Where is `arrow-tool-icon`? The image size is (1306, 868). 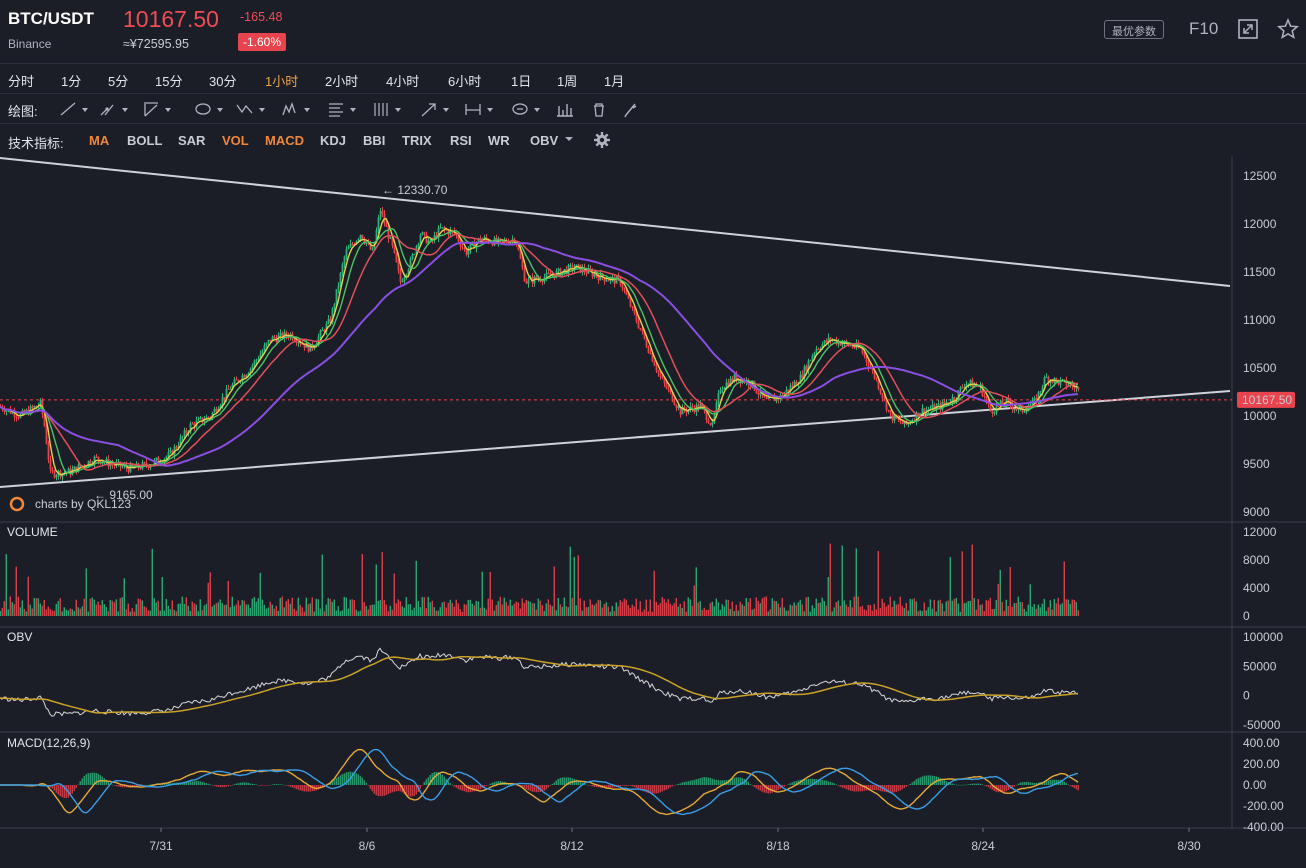
arrow-tool-icon is located at coordinates (436, 110).